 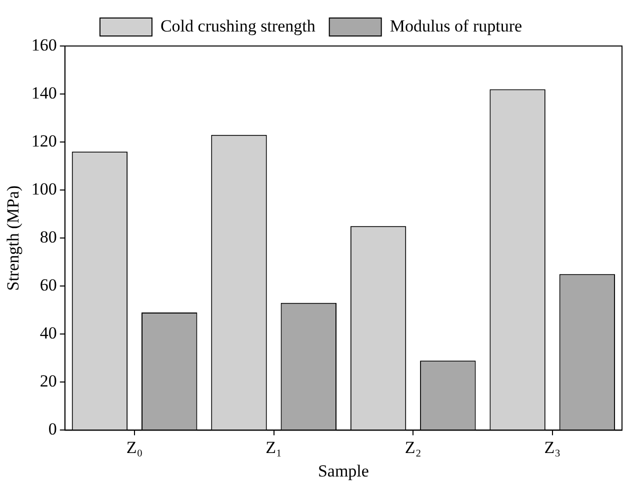 What do you see at coordinates (52, 429) in the screenshot?
I see `y-tick-label: 0` at bounding box center [52, 429].